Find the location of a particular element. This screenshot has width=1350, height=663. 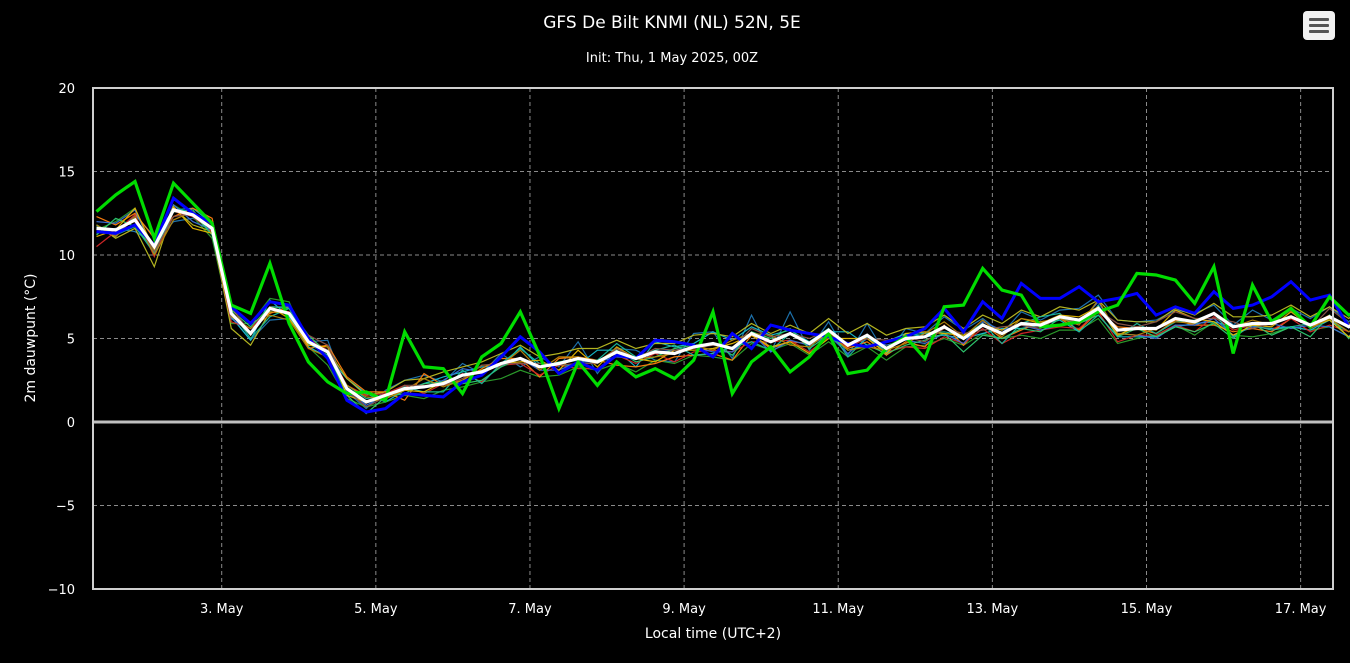

x-tick-label: 15. May is located at coordinates (1147, 609).